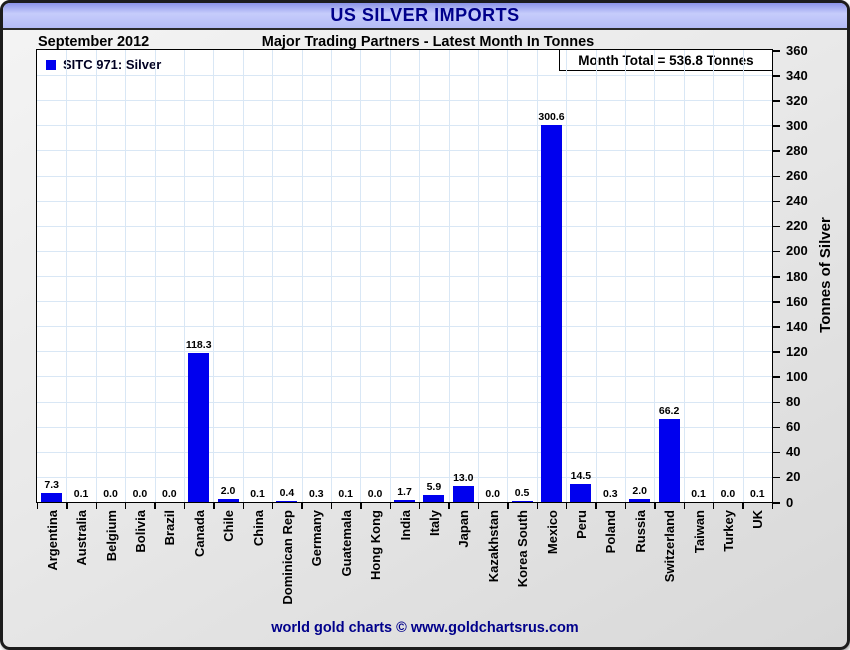 This screenshot has height=650, width=850. What do you see at coordinates (287, 557) in the screenshot?
I see `x-category-label: Dominican Rep` at bounding box center [287, 557].